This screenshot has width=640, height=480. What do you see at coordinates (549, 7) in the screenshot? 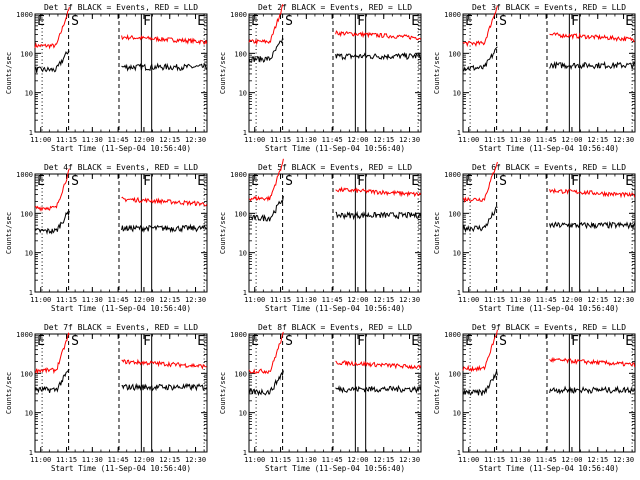
I see `panel-title: Det 3f BLACK = Events, RED = LLD` at bounding box center [549, 7].